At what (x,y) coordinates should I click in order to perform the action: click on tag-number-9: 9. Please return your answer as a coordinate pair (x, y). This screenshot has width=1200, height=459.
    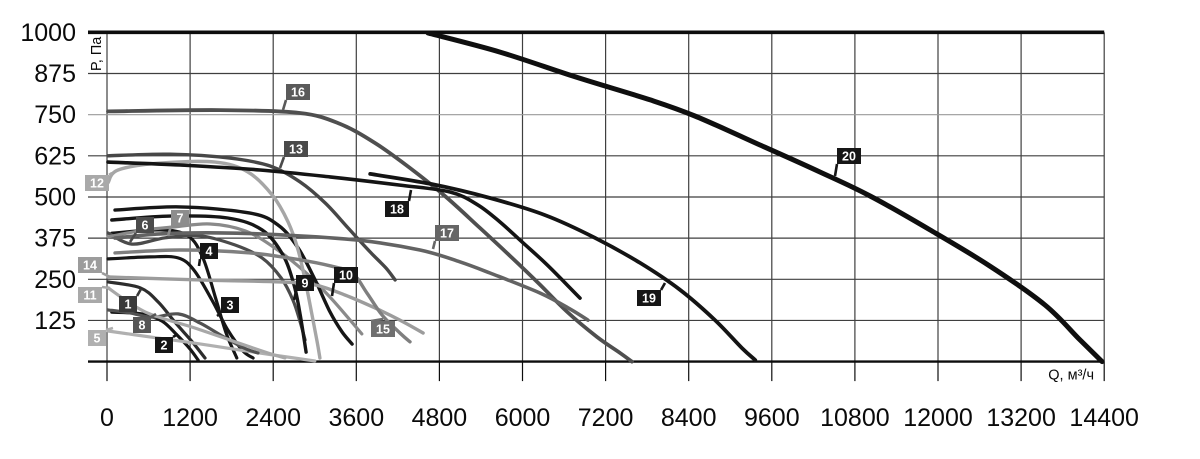
    Looking at the image, I should click on (305, 284).